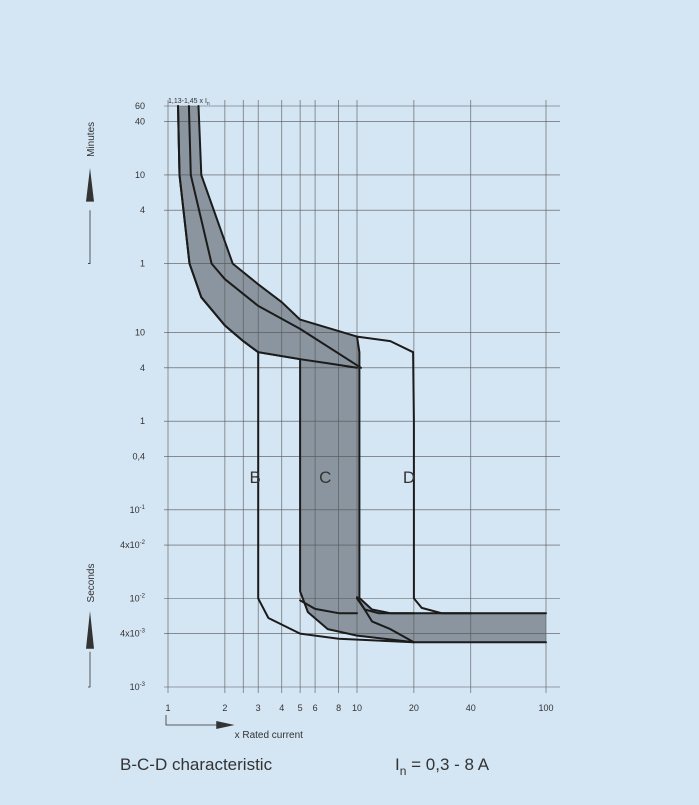 This screenshot has width=699, height=805. What do you see at coordinates (167, 708) in the screenshot?
I see `x-tick-label: 1` at bounding box center [167, 708].